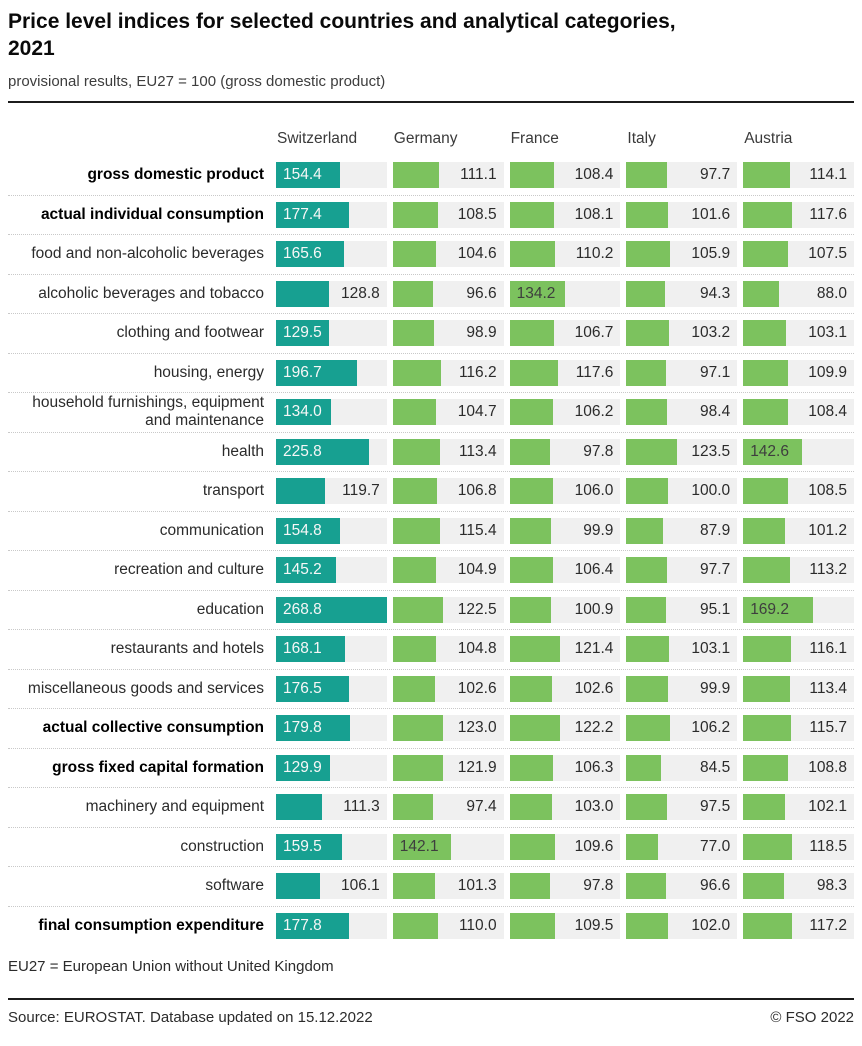 This screenshot has width=862, height=1046. What do you see at coordinates (478, 175) in the screenshot?
I see `bar-value: 111.1` at bounding box center [478, 175].